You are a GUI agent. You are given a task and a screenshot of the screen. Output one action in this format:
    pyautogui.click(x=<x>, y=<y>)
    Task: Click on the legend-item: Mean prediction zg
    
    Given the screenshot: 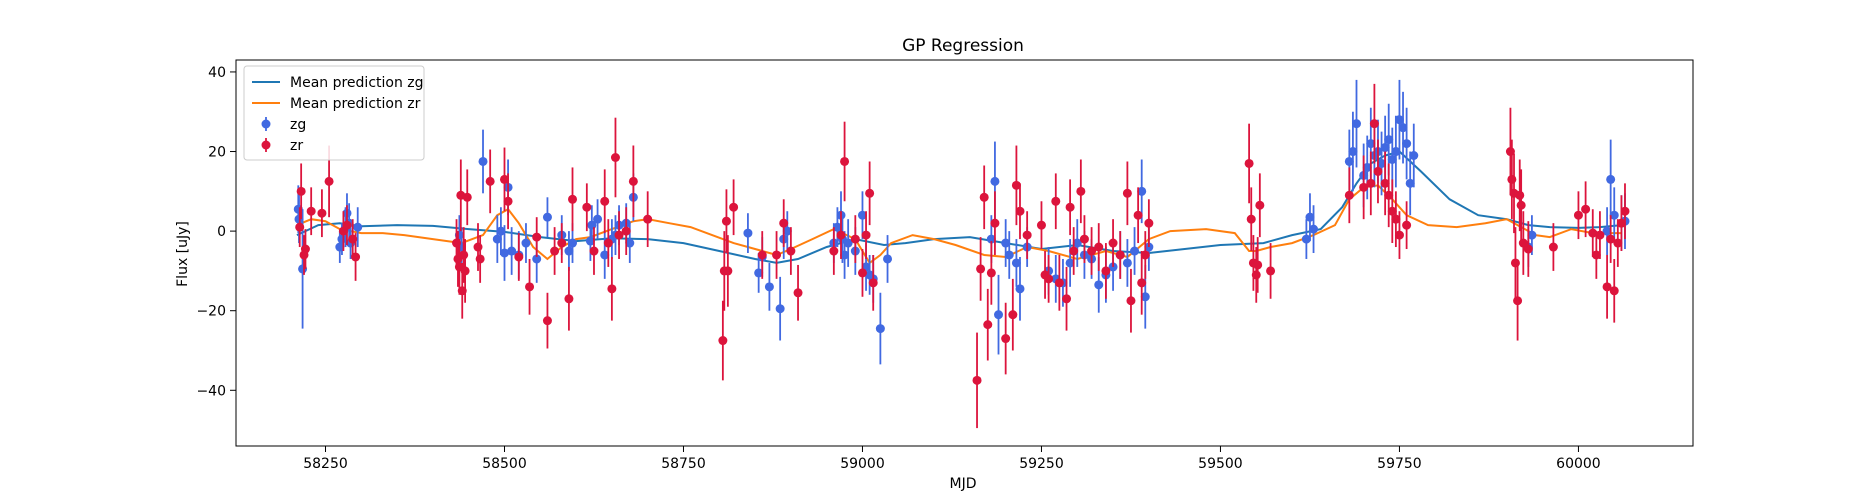 What is the action you would take?
    pyautogui.click(x=338, y=83)
    